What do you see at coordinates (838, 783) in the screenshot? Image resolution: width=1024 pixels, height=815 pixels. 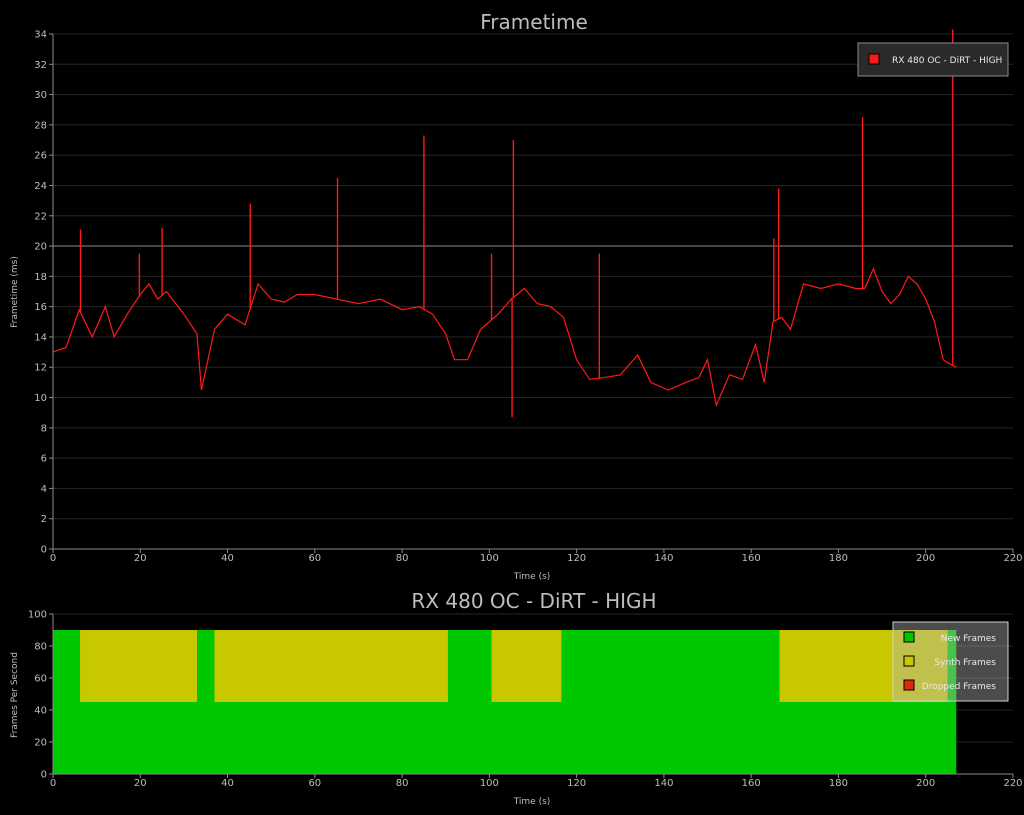 I see `fps-x-tick-label: 180` at bounding box center [838, 783].